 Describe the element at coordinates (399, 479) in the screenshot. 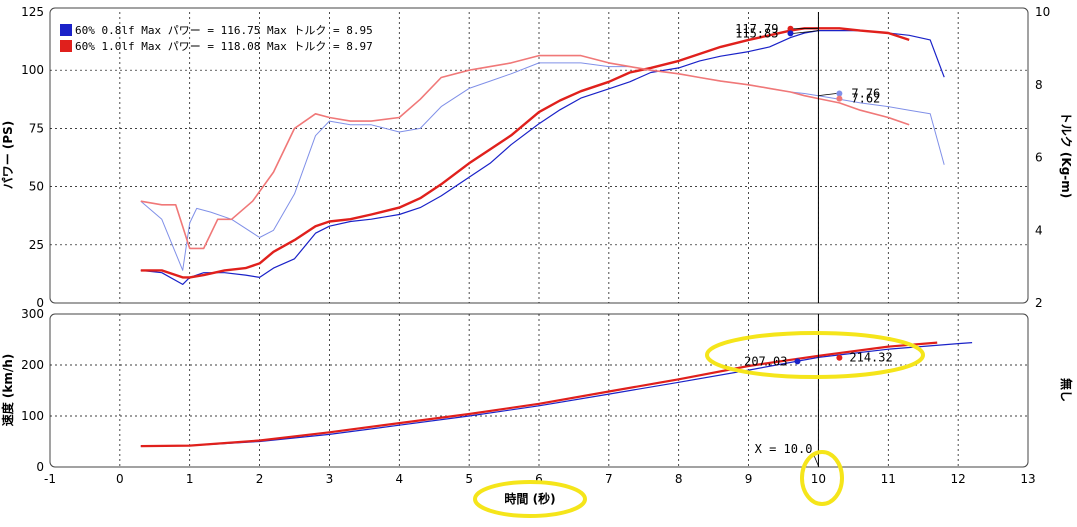

I see `x-tick-label: 4` at that location.